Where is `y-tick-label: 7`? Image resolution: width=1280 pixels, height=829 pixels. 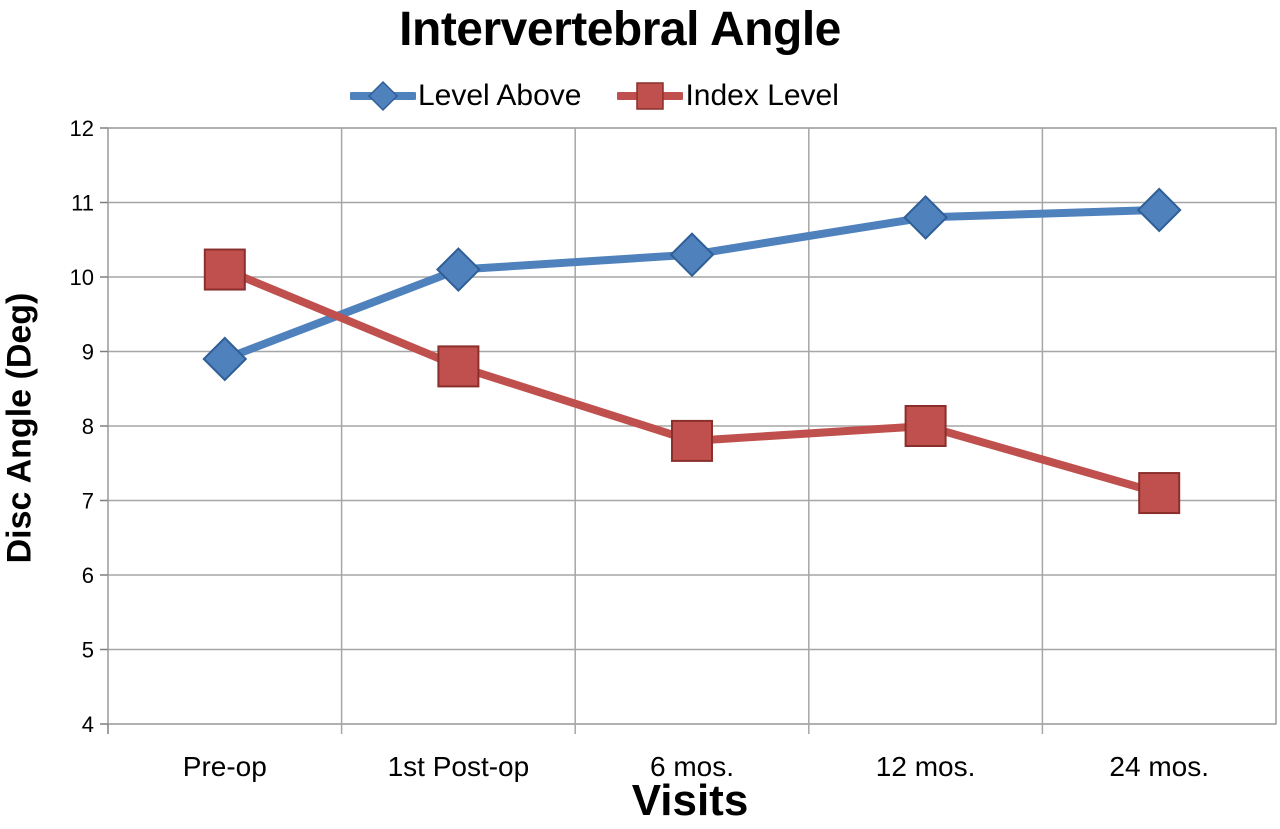 y-tick-label: 7 is located at coordinates (88, 501).